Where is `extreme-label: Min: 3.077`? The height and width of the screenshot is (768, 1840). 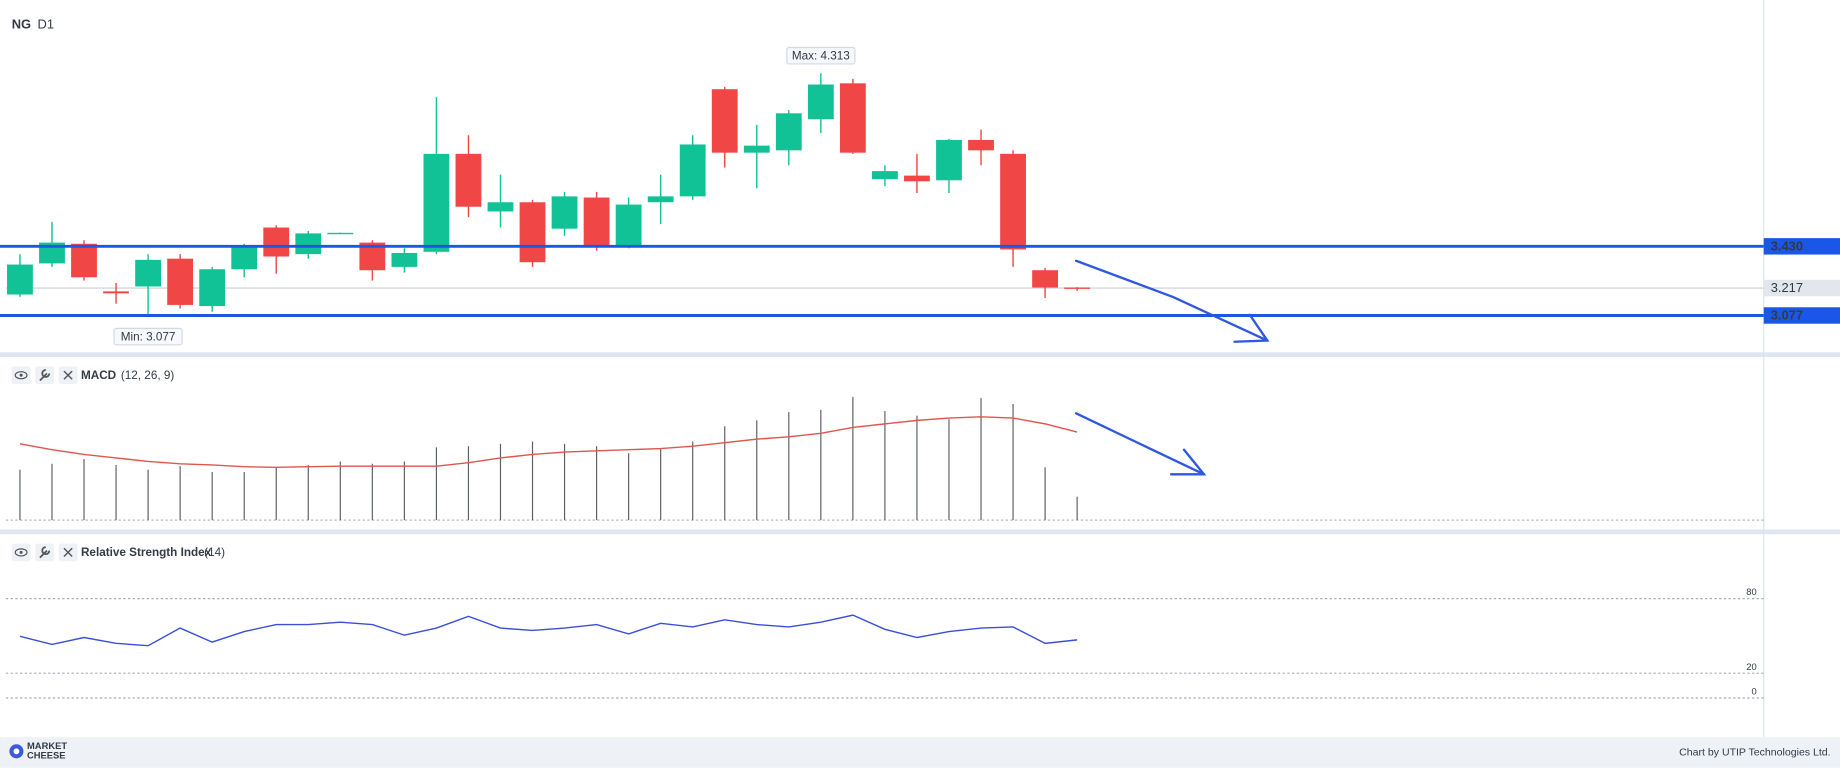
extreme-label: Min: 3.077 is located at coordinates (148, 336).